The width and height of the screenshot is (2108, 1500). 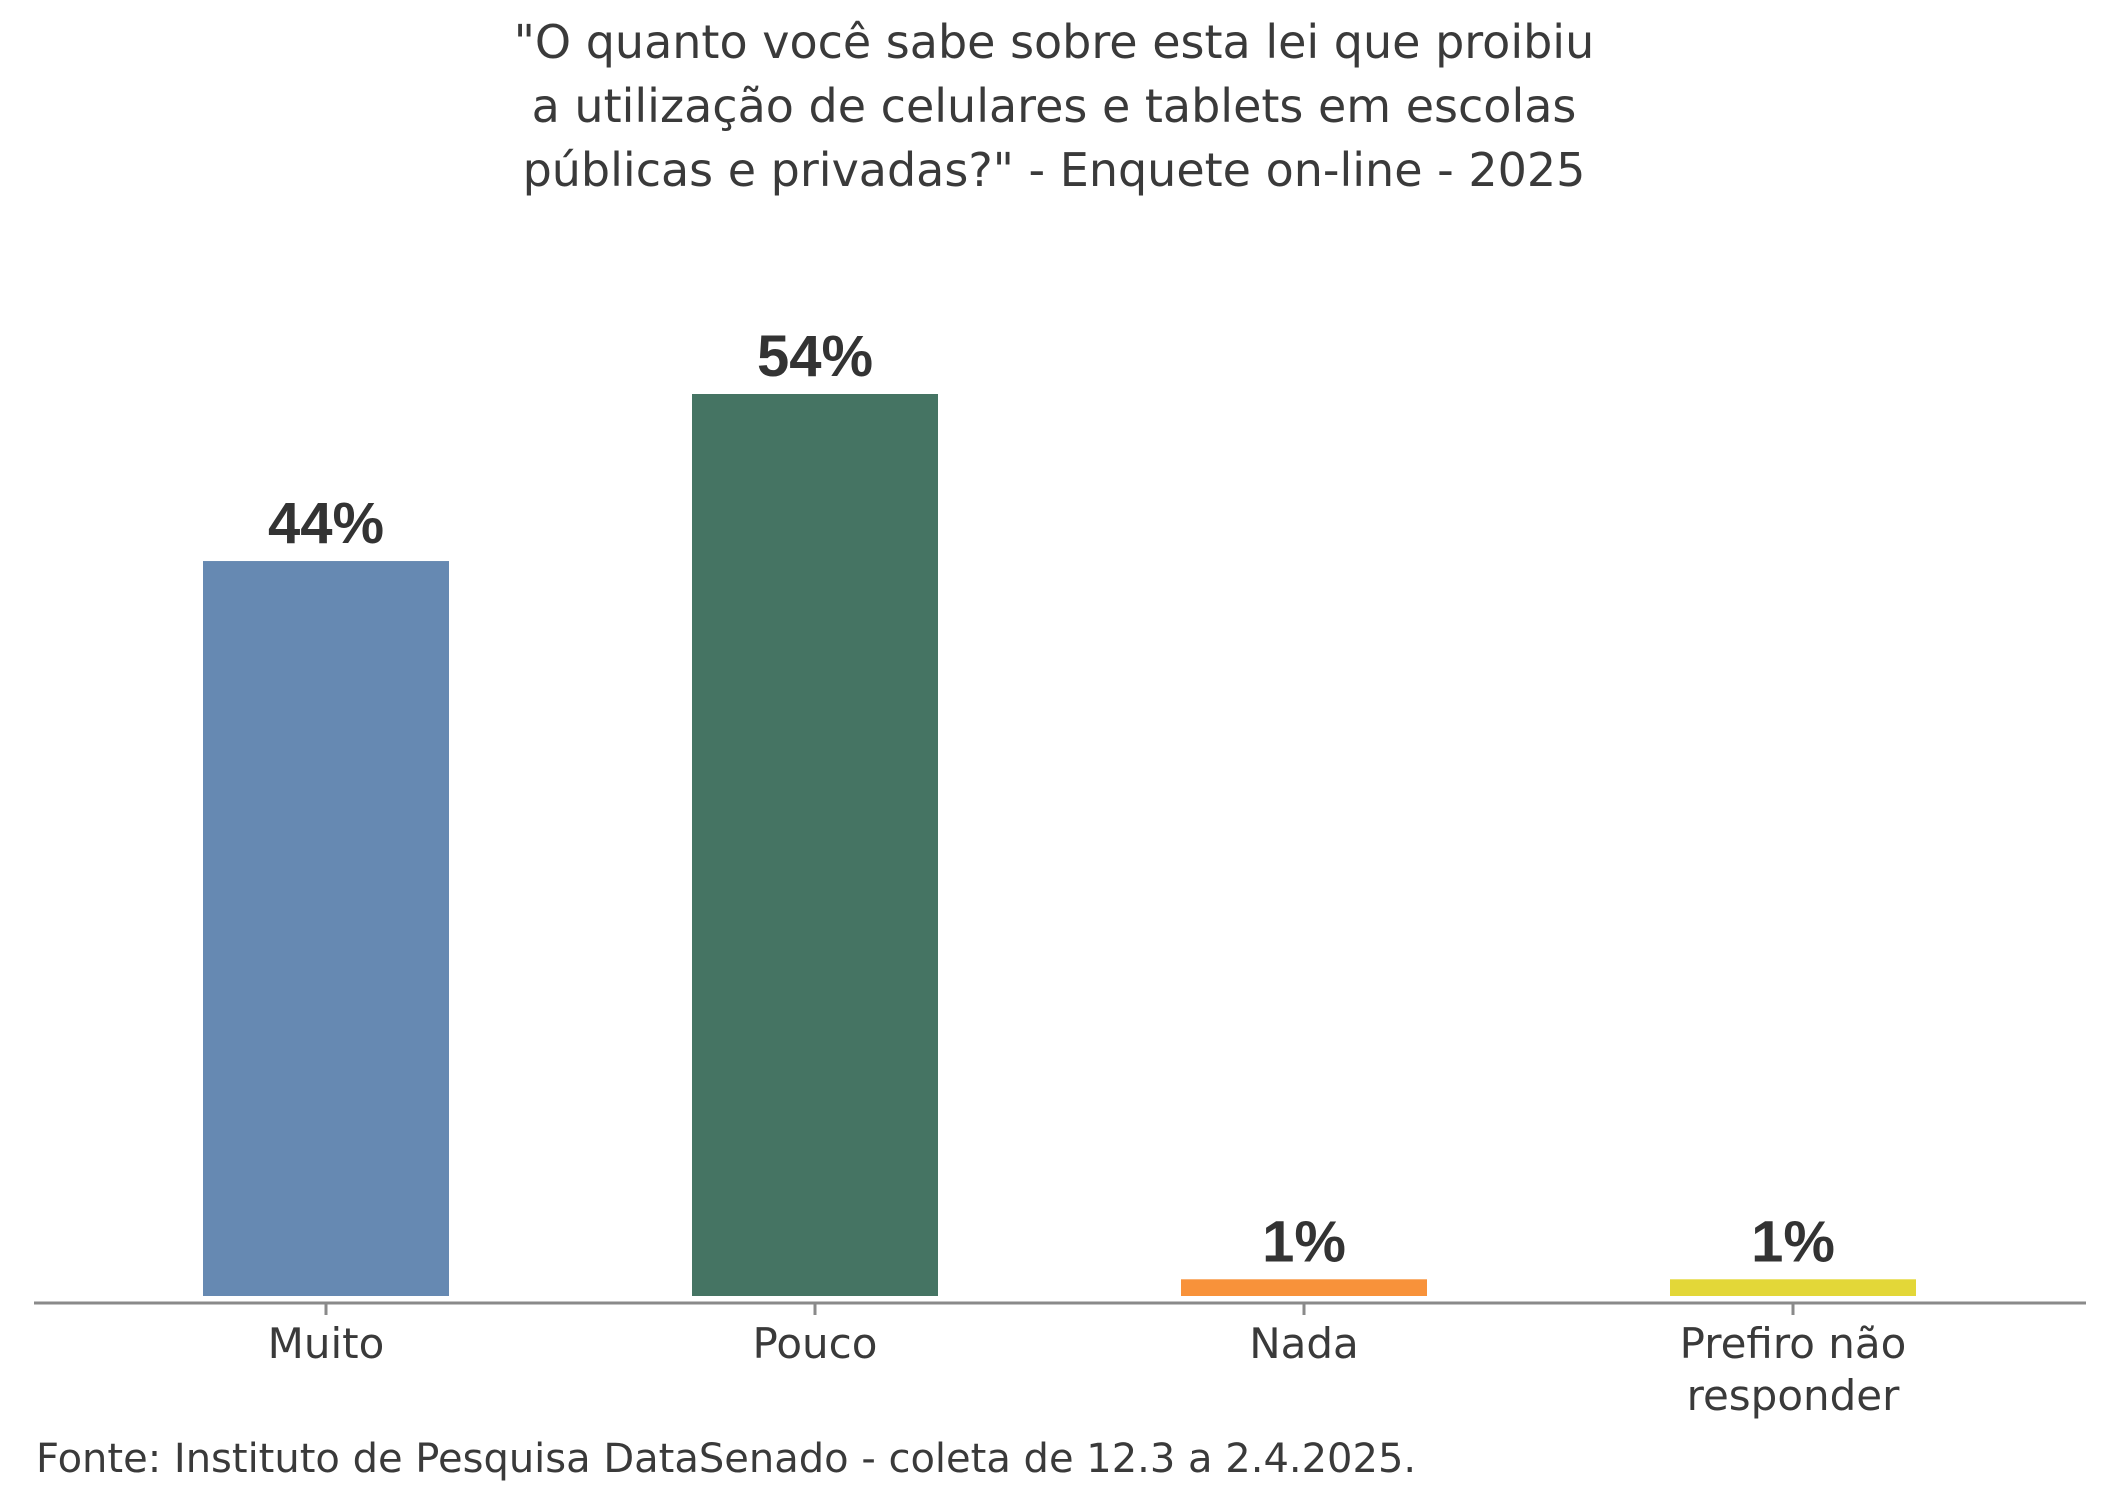 I want to click on data-label-2: 54%, so click(x=815, y=356).